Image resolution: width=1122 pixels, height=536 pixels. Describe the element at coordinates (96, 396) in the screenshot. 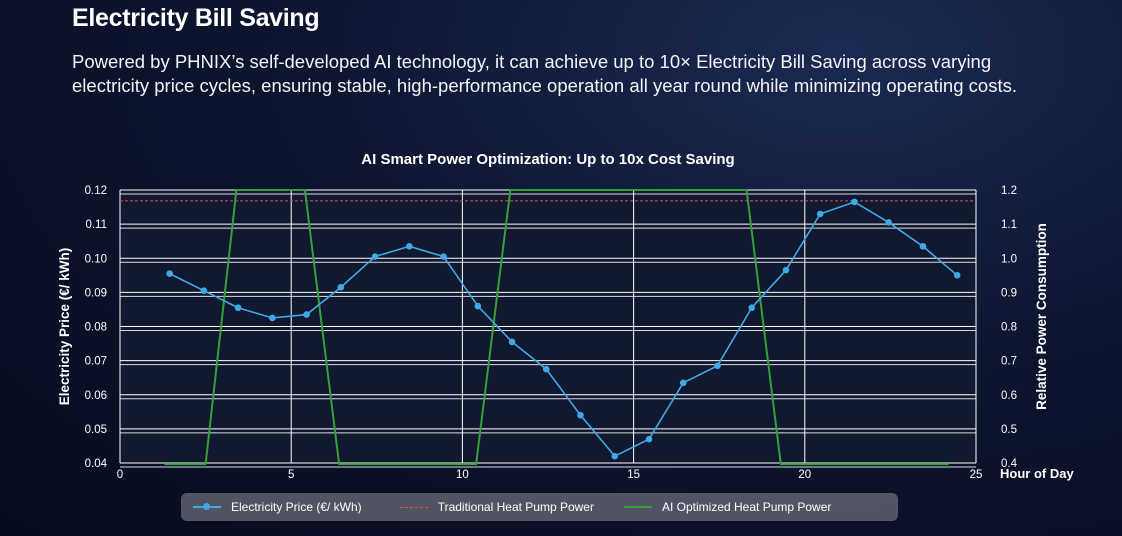

I see `y-tick-label: 0.06` at that location.